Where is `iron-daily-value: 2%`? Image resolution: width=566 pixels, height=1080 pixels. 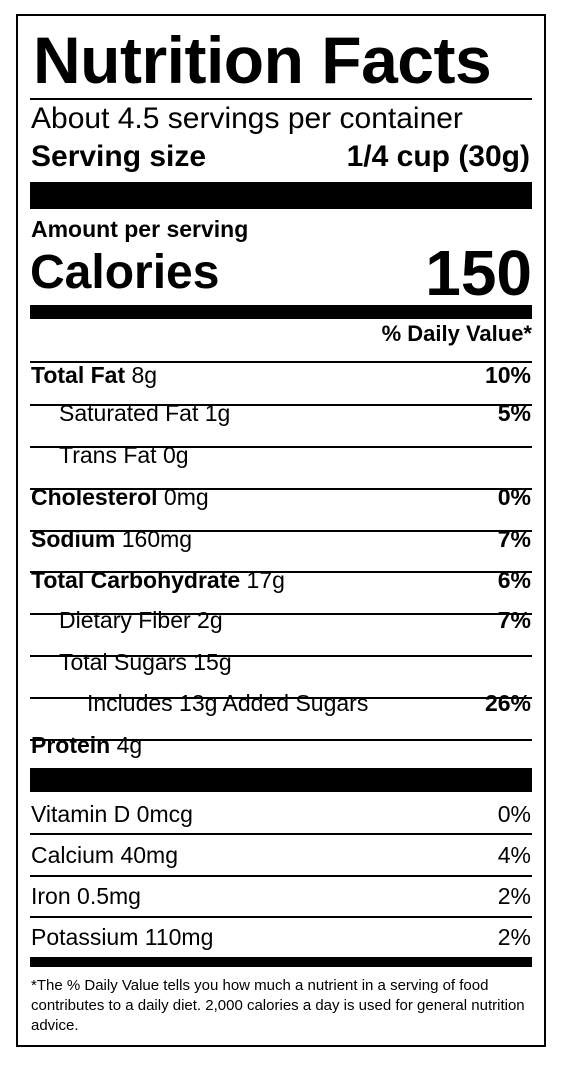
iron-daily-value: 2% is located at coordinates (514, 896).